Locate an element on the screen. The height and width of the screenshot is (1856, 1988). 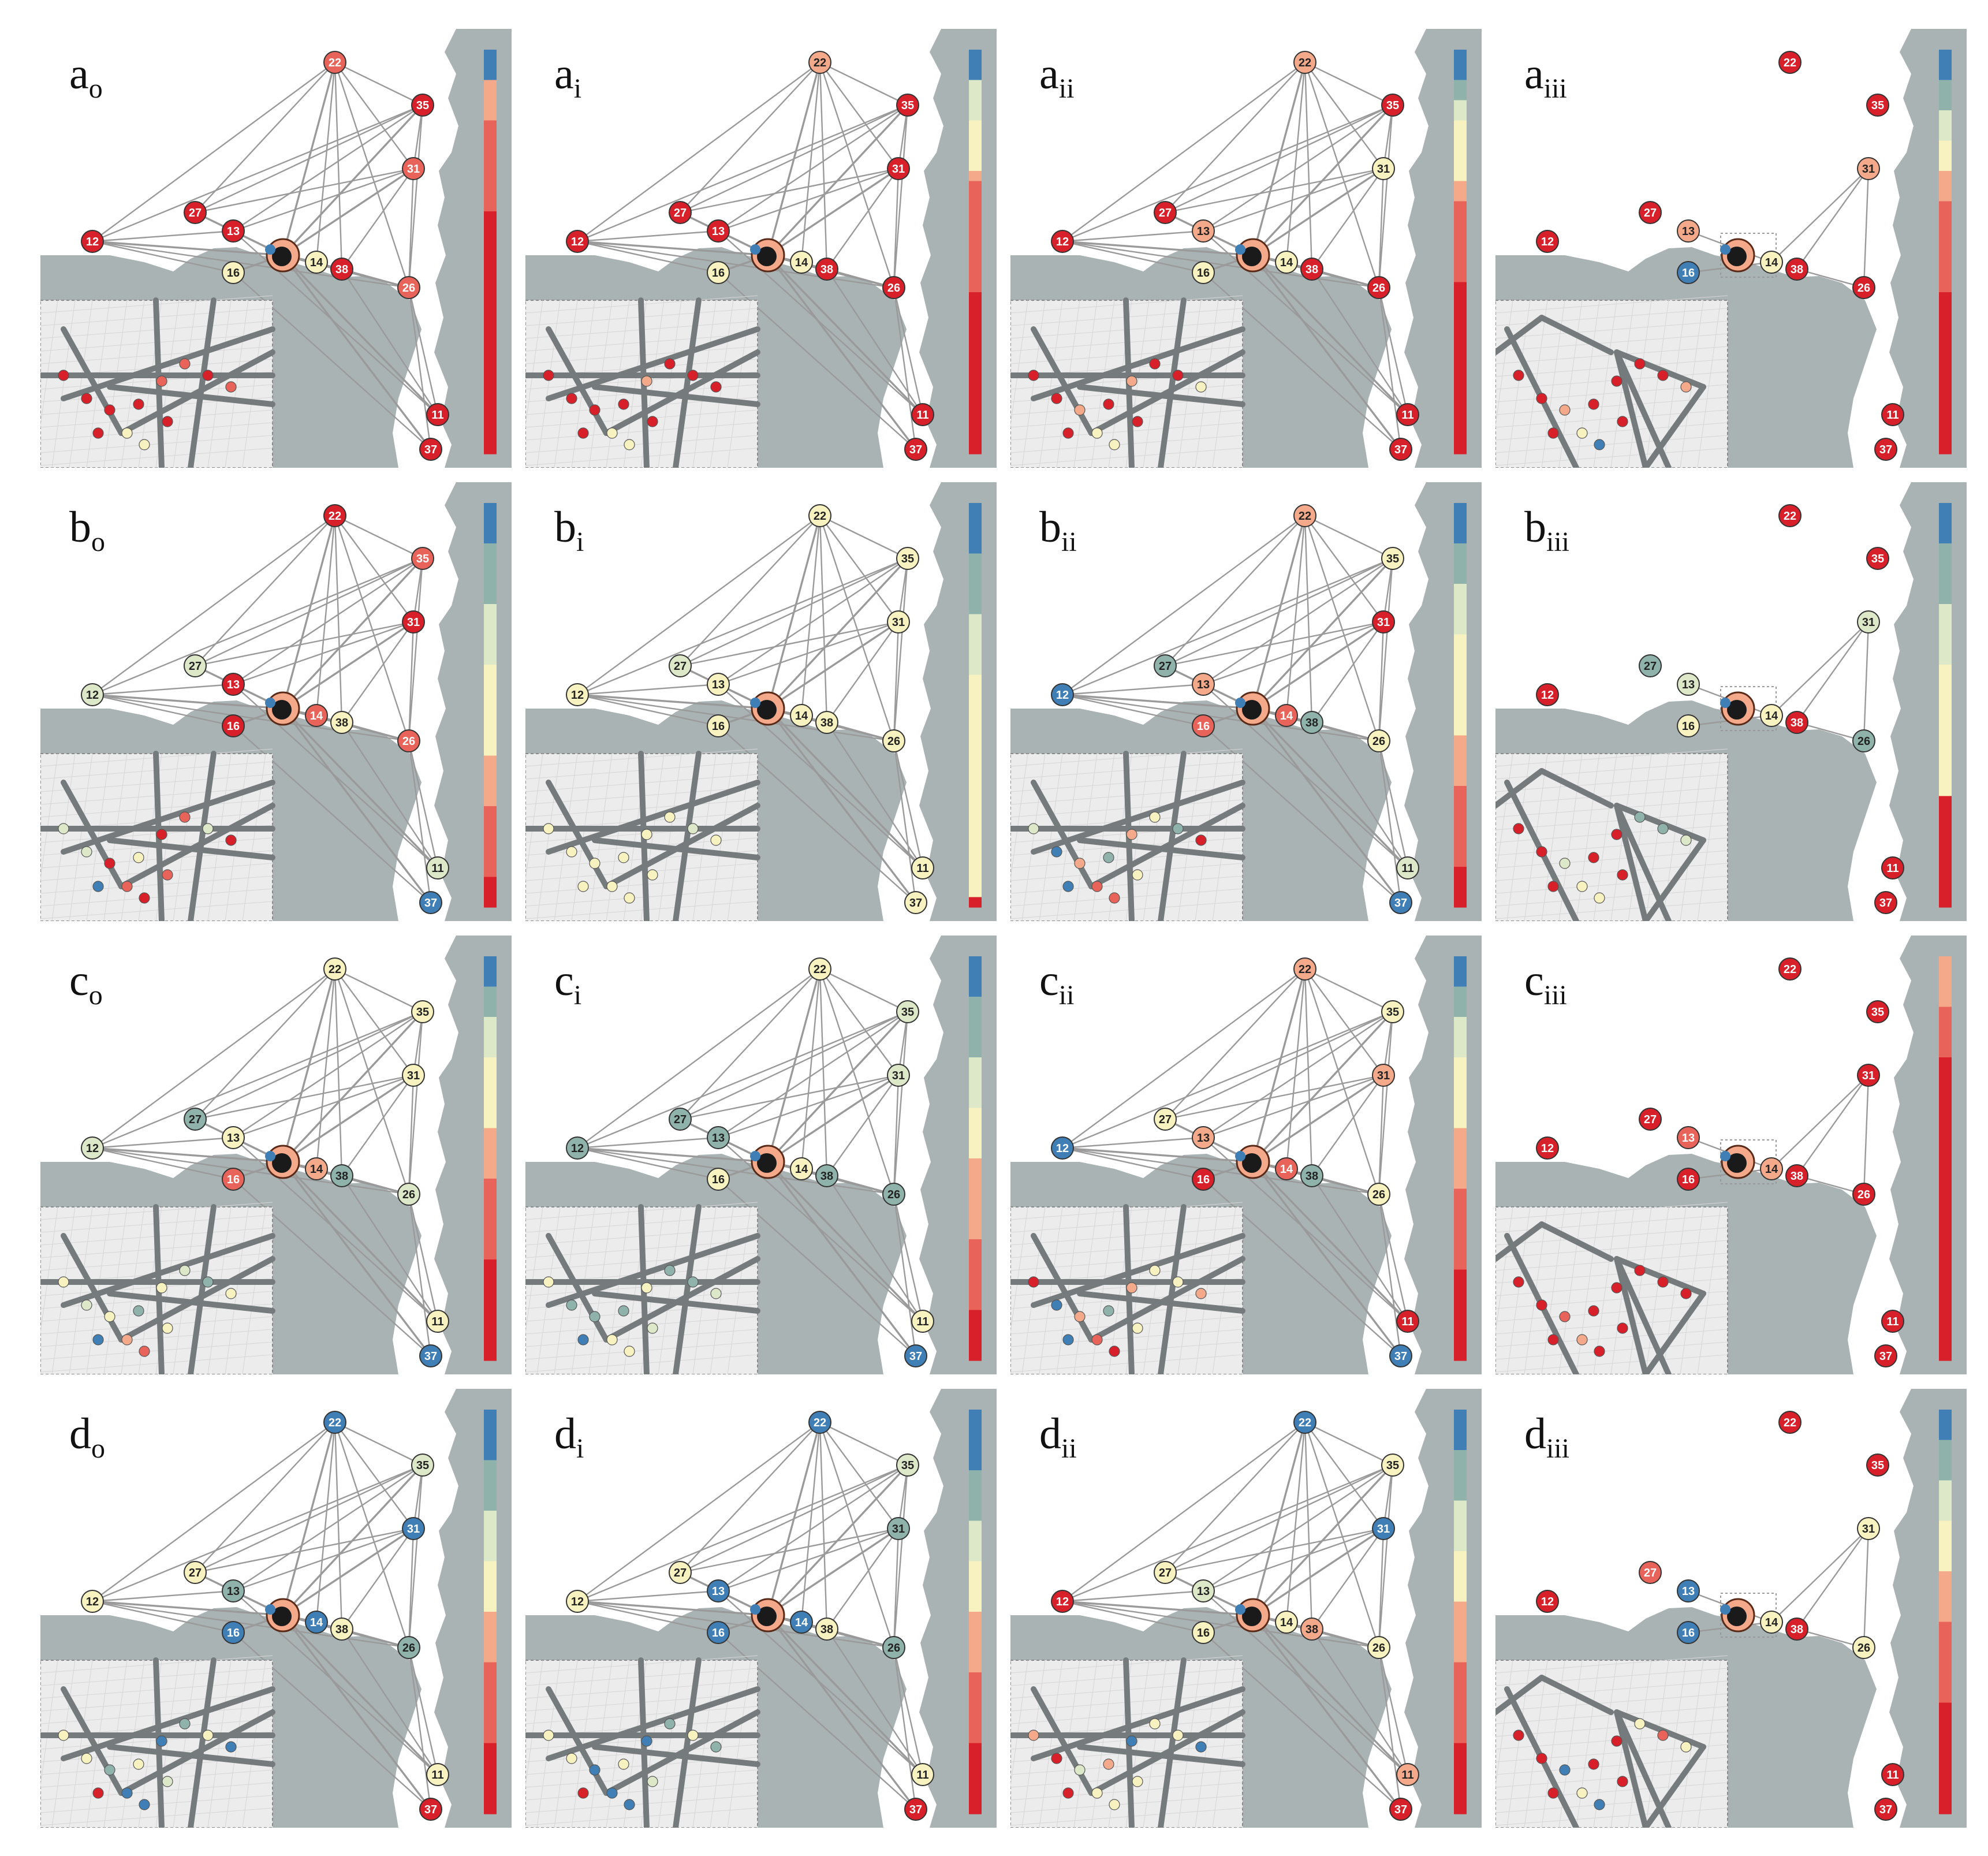
station-node-35: 35 is located at coordinates (1393, 1465).